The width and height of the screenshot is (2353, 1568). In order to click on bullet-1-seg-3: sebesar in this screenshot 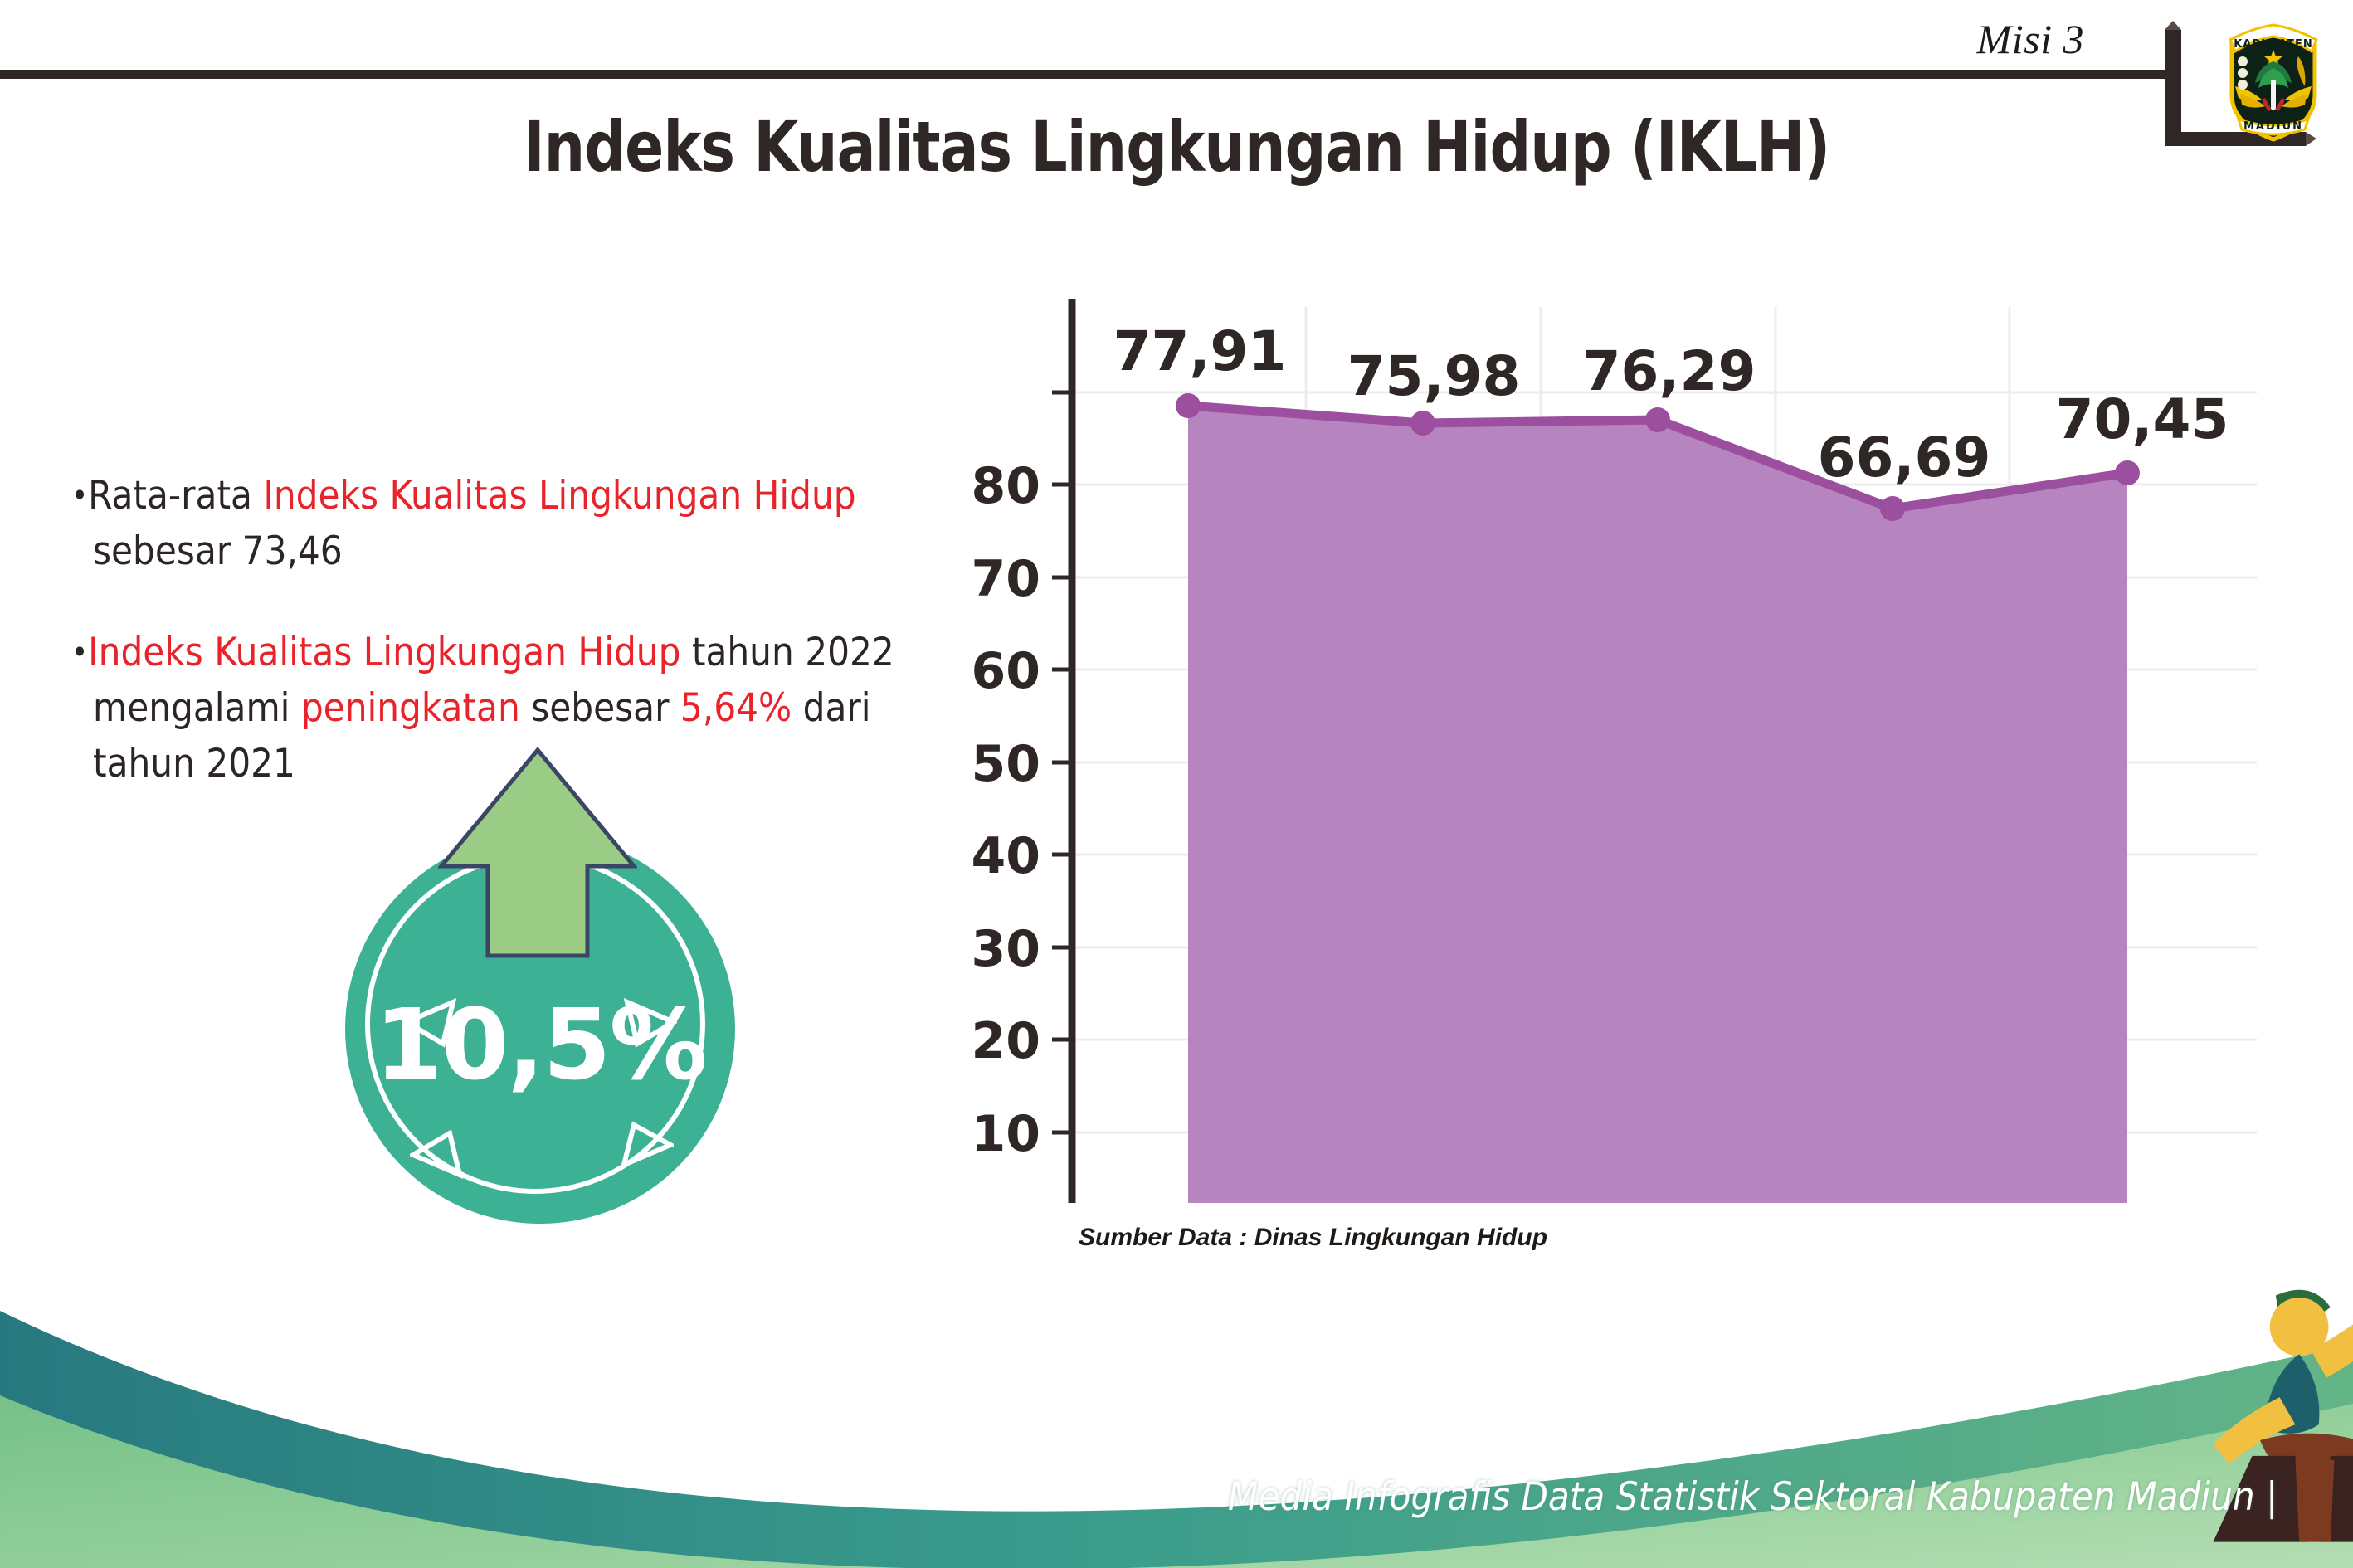, I will do `click(599, 708)`.